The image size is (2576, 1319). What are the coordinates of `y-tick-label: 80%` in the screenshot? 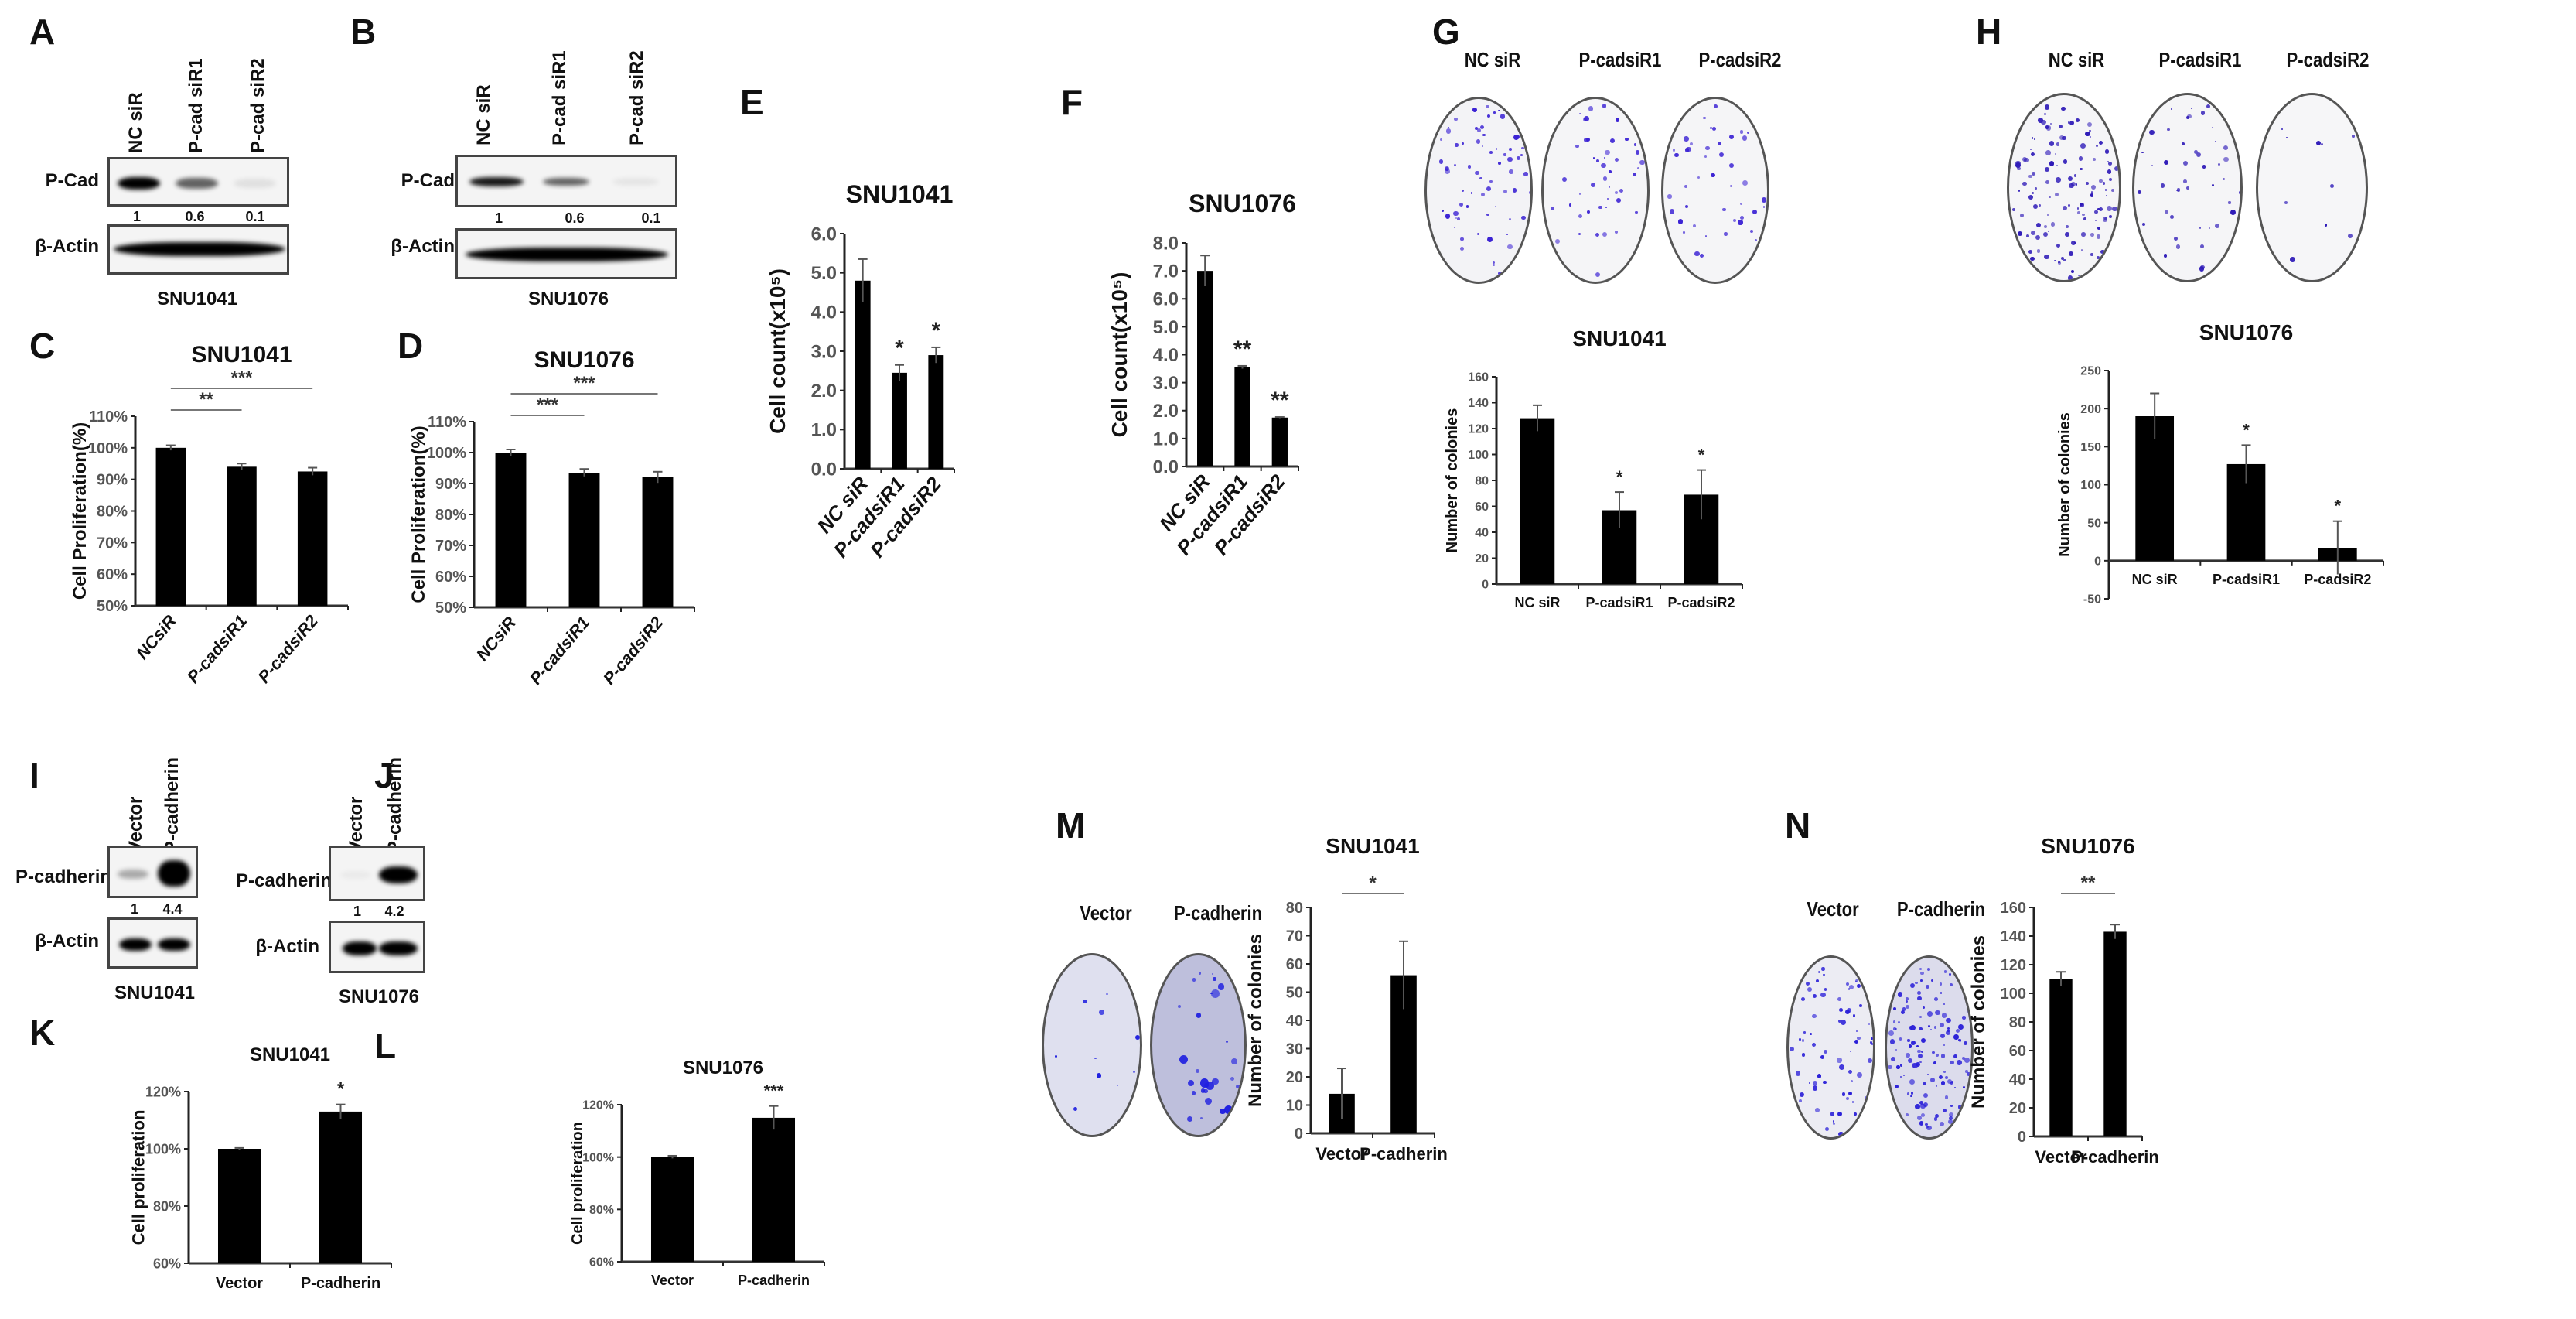 It's located at (112, 512).